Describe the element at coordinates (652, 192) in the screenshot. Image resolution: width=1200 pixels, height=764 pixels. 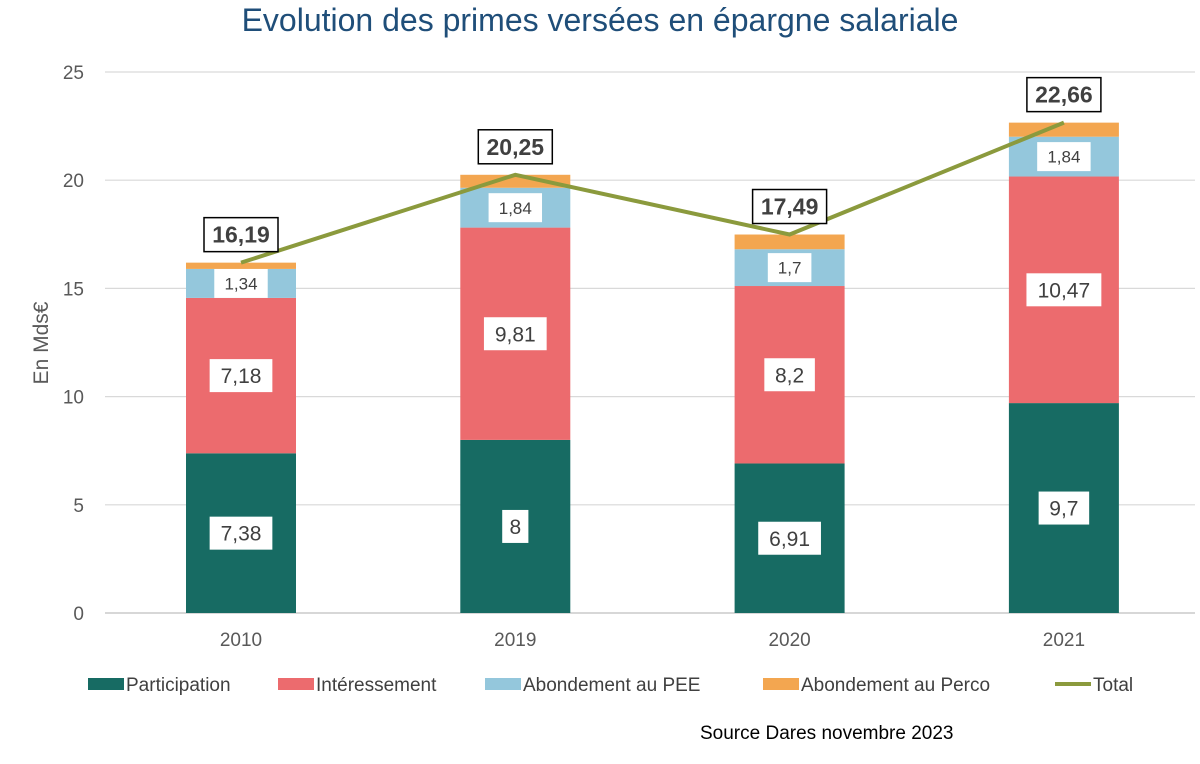
I see `total-line` at that location.